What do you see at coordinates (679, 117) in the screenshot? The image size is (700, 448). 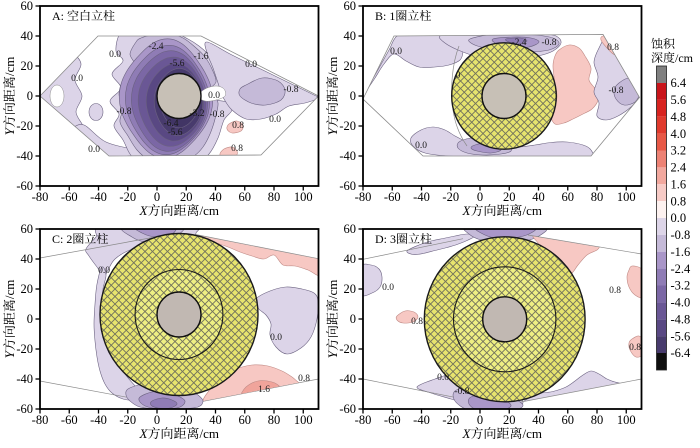 I see `svg-text: 4.8` at bounding box center [679, 117].